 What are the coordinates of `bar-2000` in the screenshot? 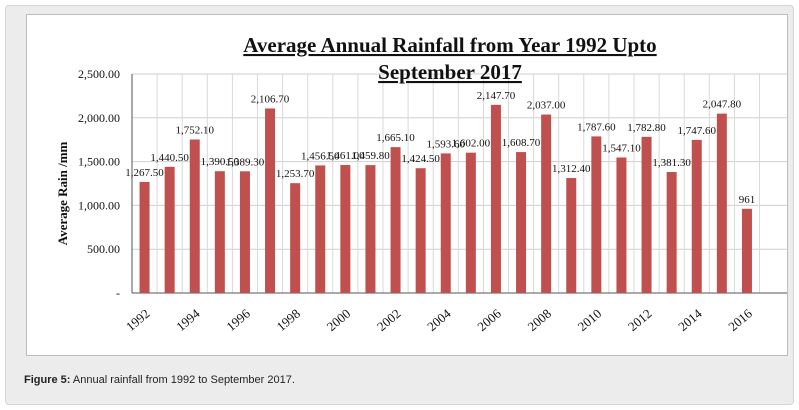 It's located at (345, 229).